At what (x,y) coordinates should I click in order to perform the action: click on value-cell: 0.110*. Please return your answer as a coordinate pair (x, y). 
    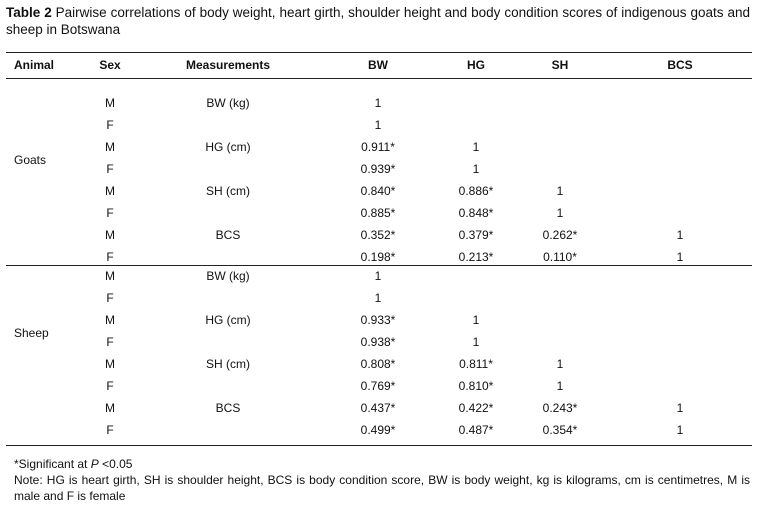
    Looking at the image, I should click on (560, 257).